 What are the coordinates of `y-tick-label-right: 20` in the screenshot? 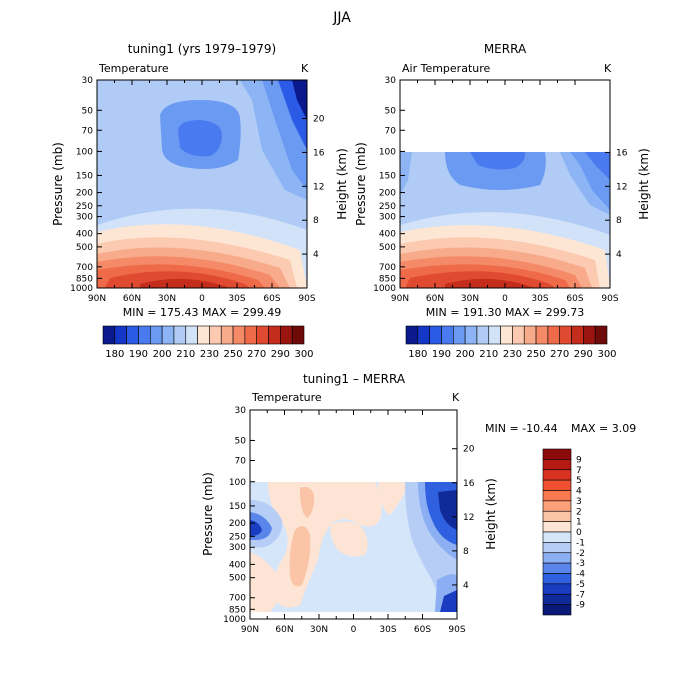 It's located at (469, 450).